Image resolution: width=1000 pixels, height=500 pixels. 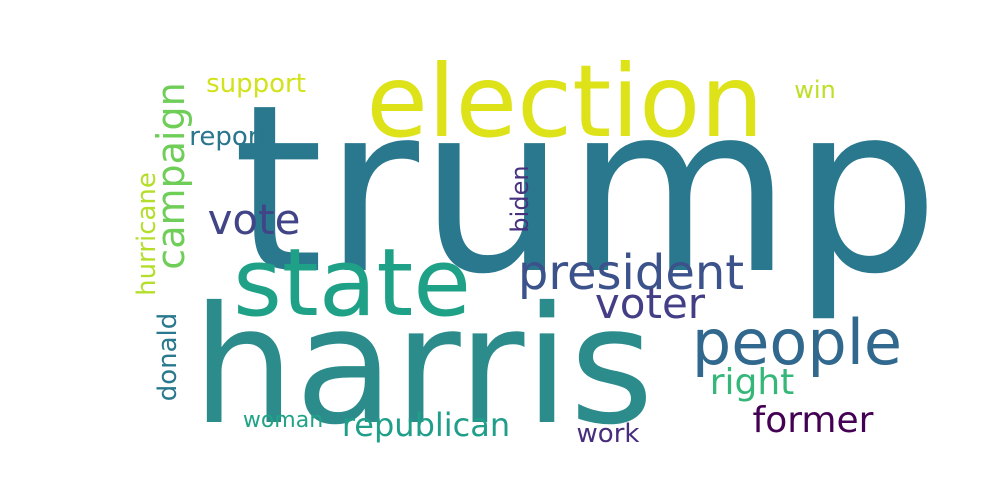 I want to click on word-biden: biden, so click(x=520, y=198).